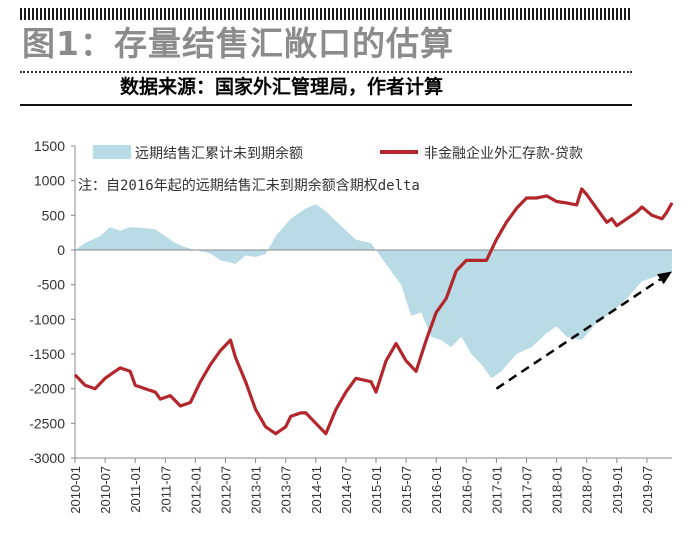 The width and height of the screenshot is (700, 551). Describe the element at coordinates (282, 87) in the screenshot. I see `figure-source: 数据来源：国家外汇管理局，作者计算` at that location.